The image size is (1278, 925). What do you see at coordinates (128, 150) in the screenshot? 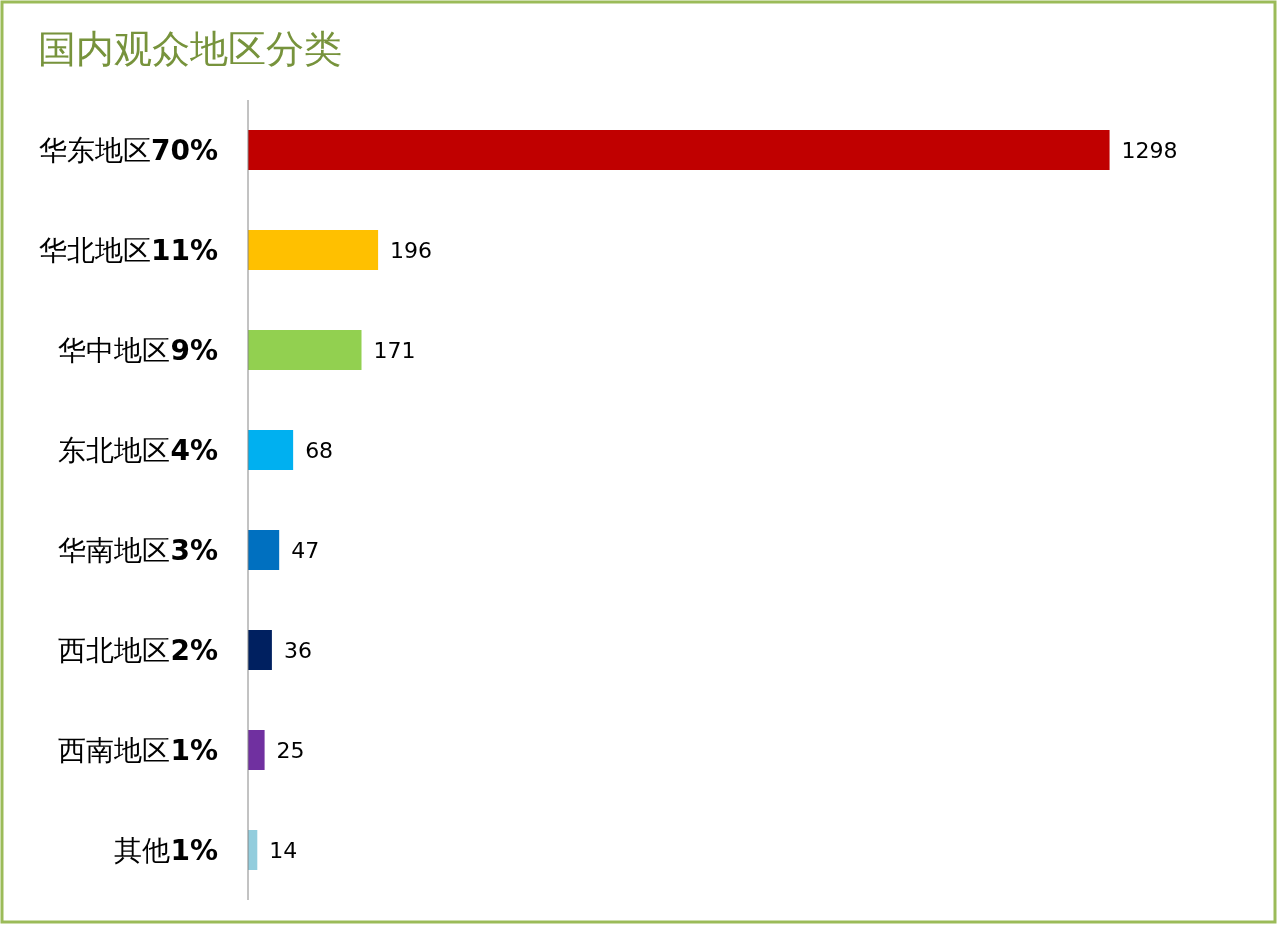
I see `y-tick-label: 华东地区70%` at bounding box center [128, 150].